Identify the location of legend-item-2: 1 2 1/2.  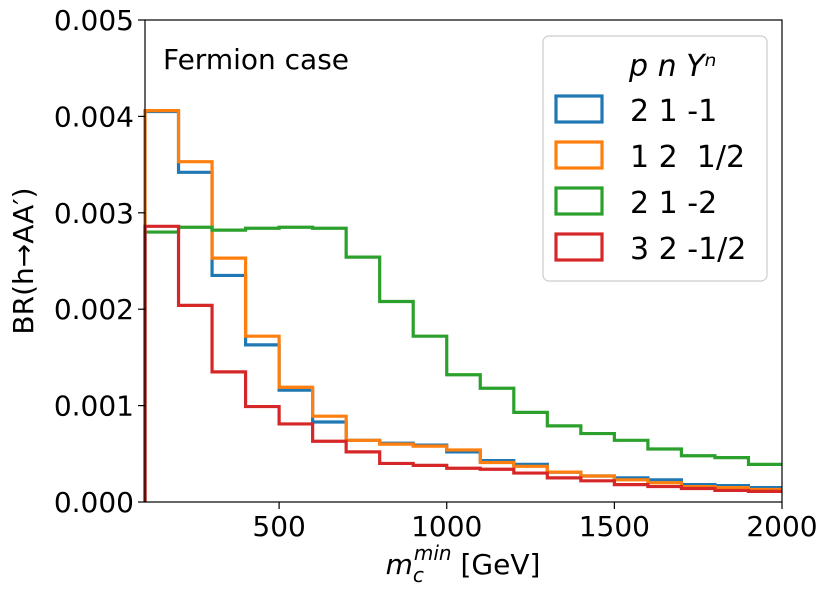
(649, 157).